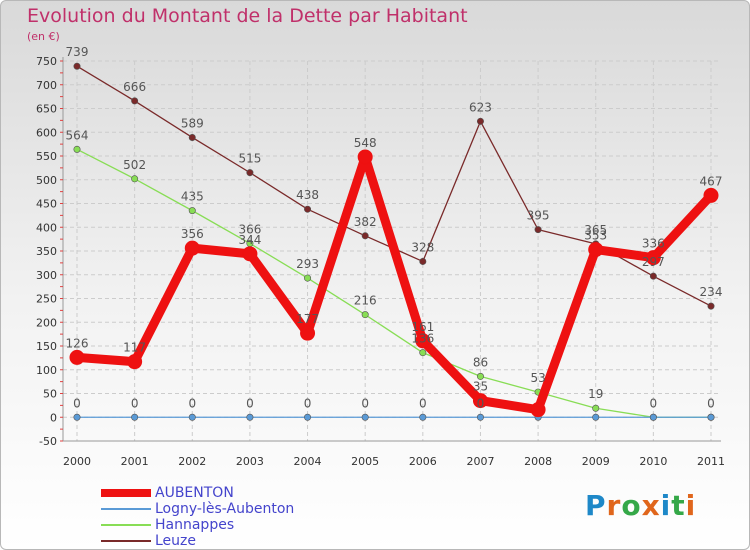 This screenshot has width=750, height=550. I want to click on data-label-hannappes: 293, so click(307, 264).